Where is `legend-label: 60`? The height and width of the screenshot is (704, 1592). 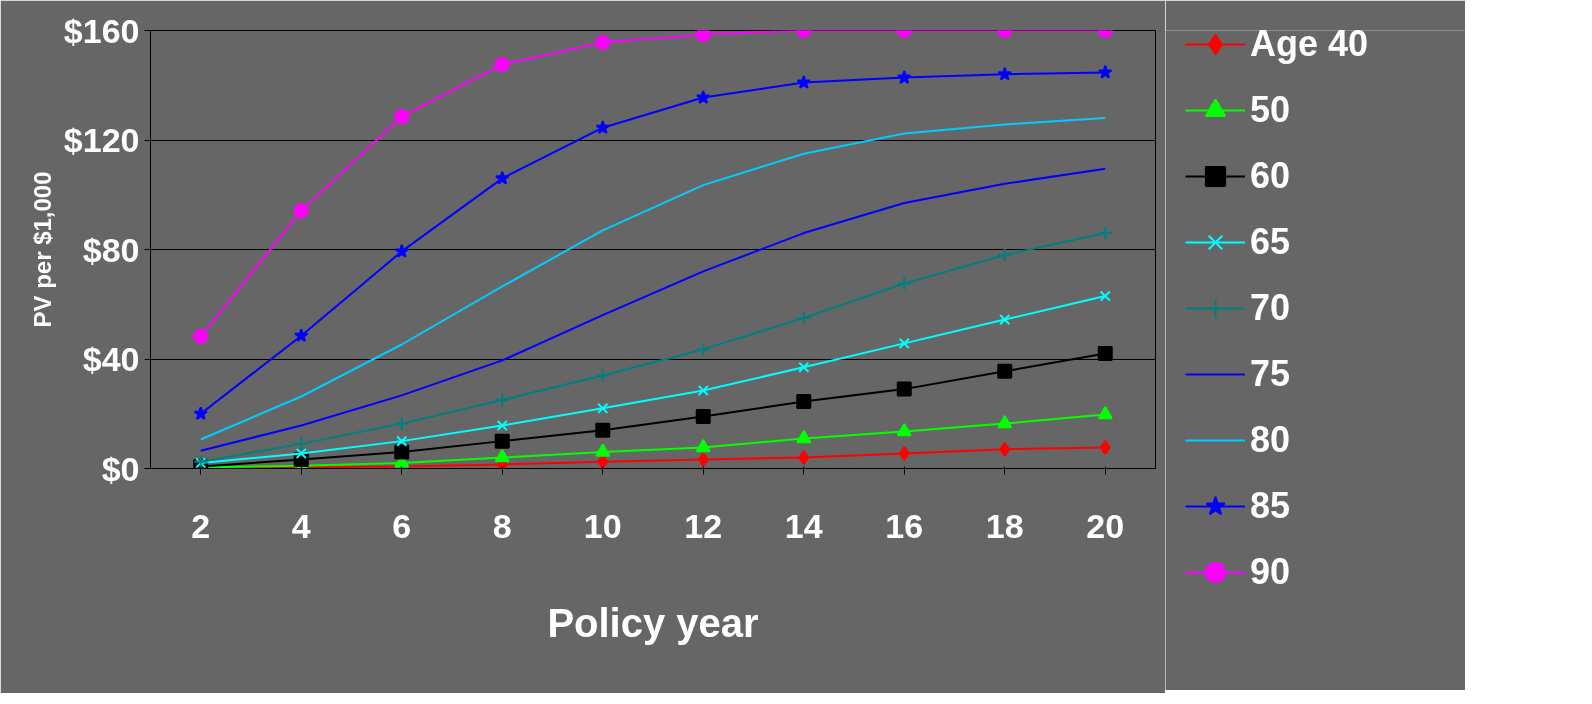 legend-label: 60 is located at coordinates (1270, 176).